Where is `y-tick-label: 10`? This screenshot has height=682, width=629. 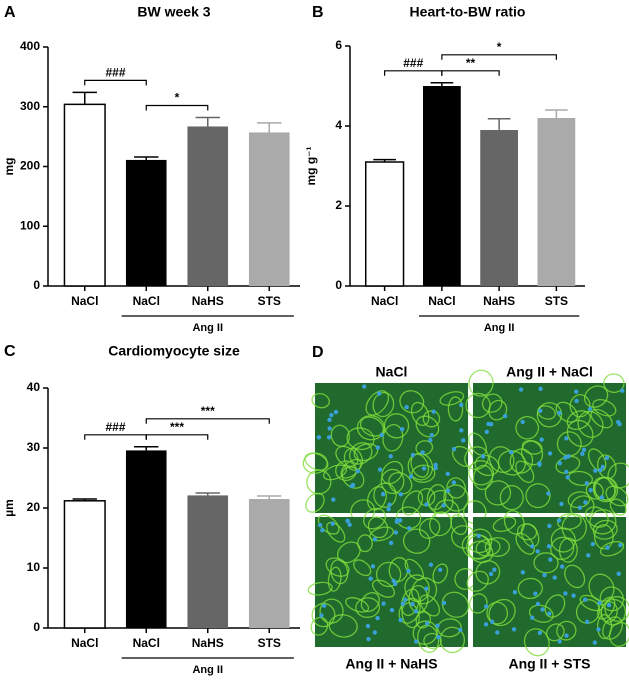
y-tick-label: 10 is located at coordinates (34, 567).